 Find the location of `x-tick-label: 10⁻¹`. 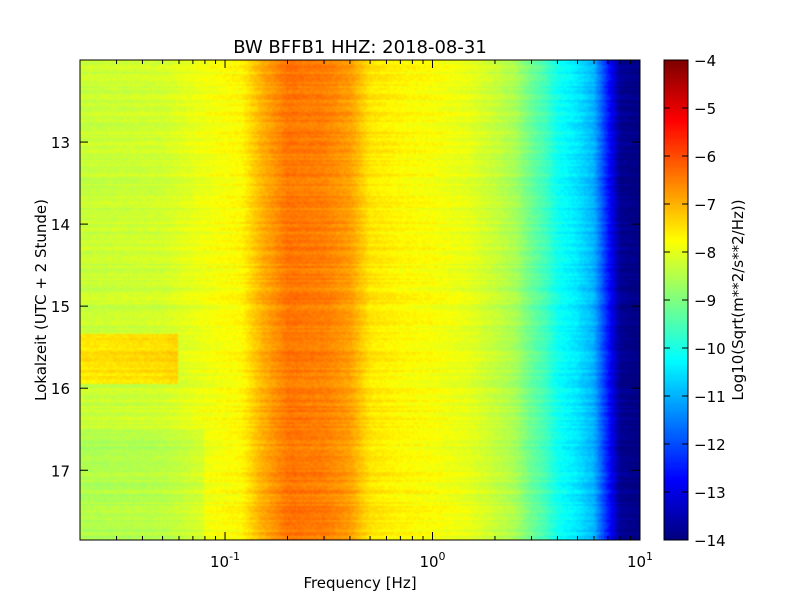

x-tick-label: 10⁻¹ is located at coordinates (225, 560).